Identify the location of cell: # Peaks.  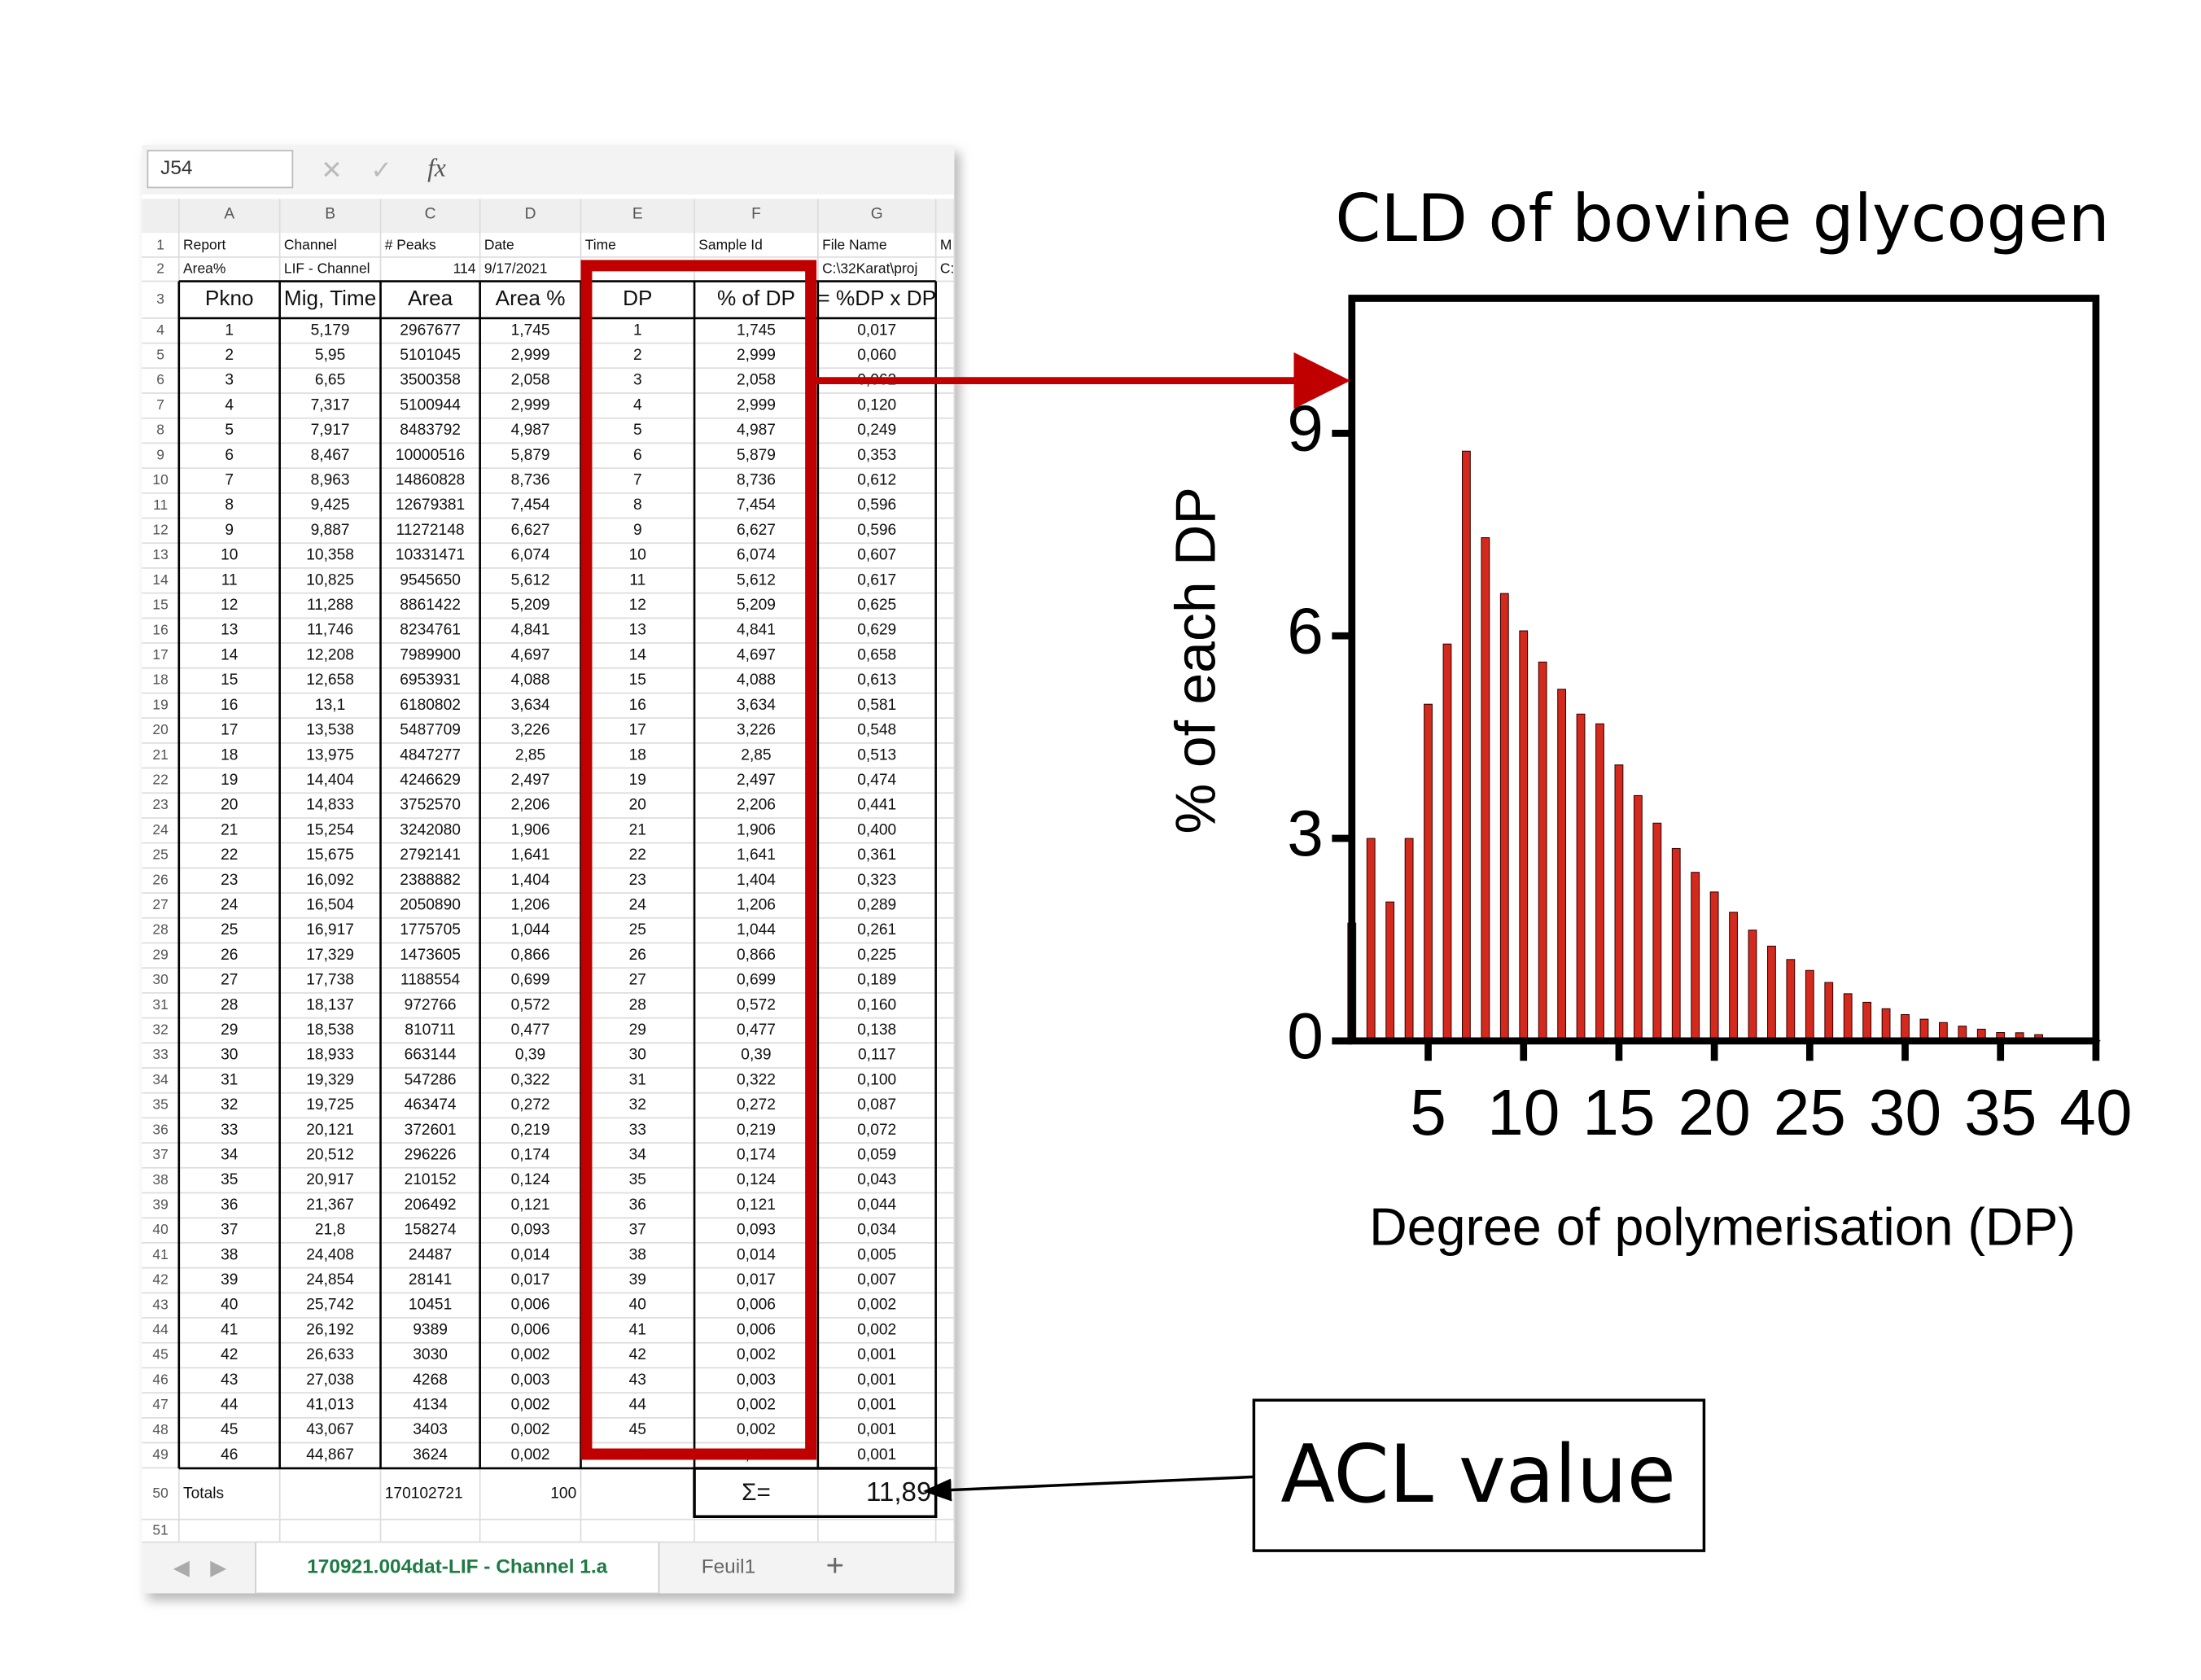
(410, 245).